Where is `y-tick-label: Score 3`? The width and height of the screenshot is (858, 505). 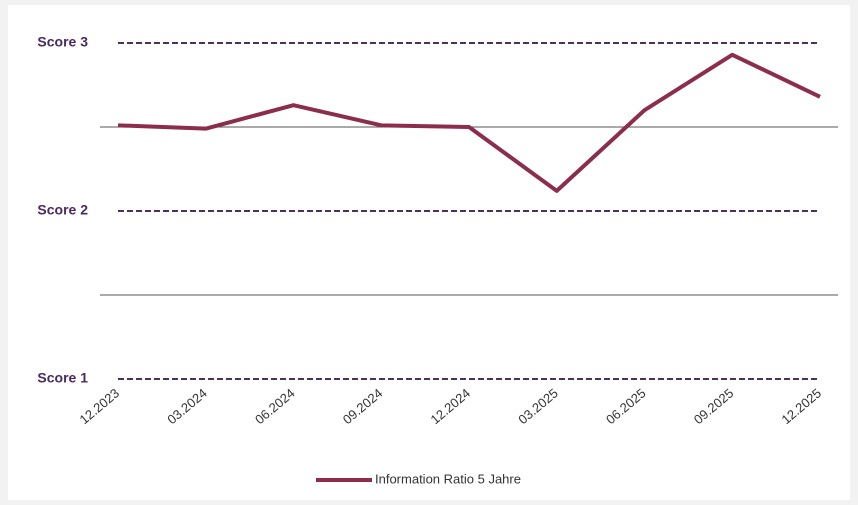
y-tick-label: Score 3 is located at coordinates (62, 42).